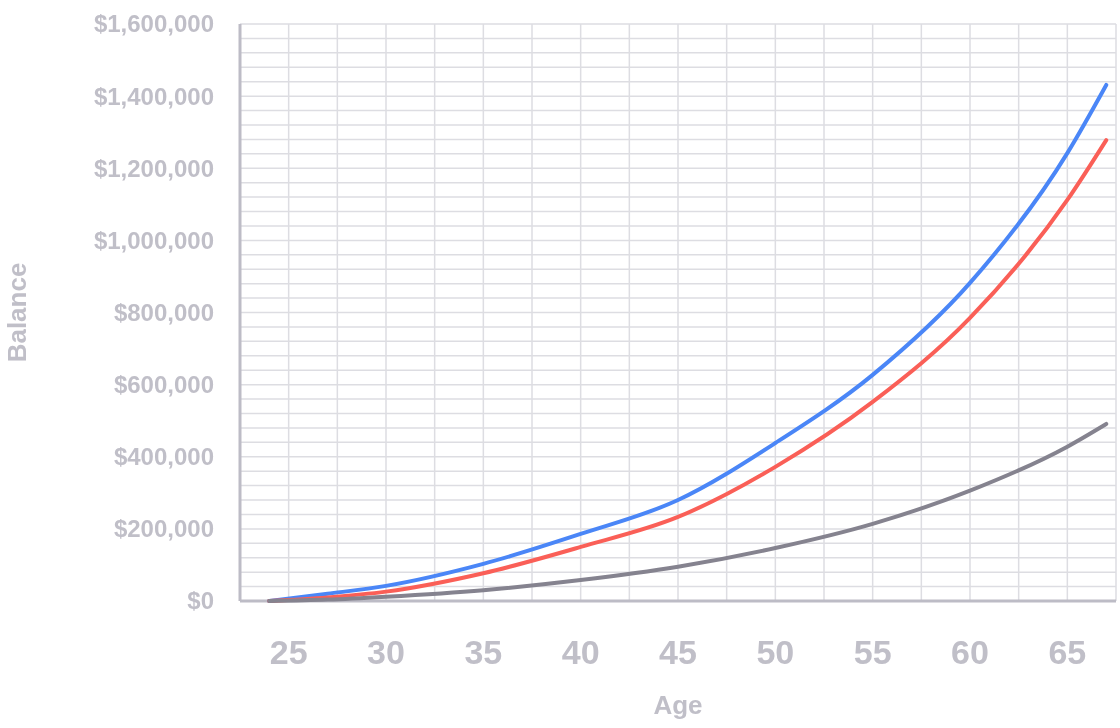 The width and height of the screenshot is (1120, 728). I want to click on x-axis-title: Age, so click(678, 705).